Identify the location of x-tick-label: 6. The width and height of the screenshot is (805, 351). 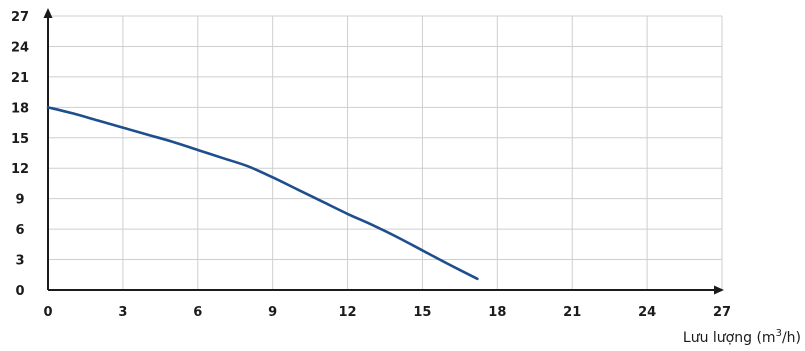
(197, 312).